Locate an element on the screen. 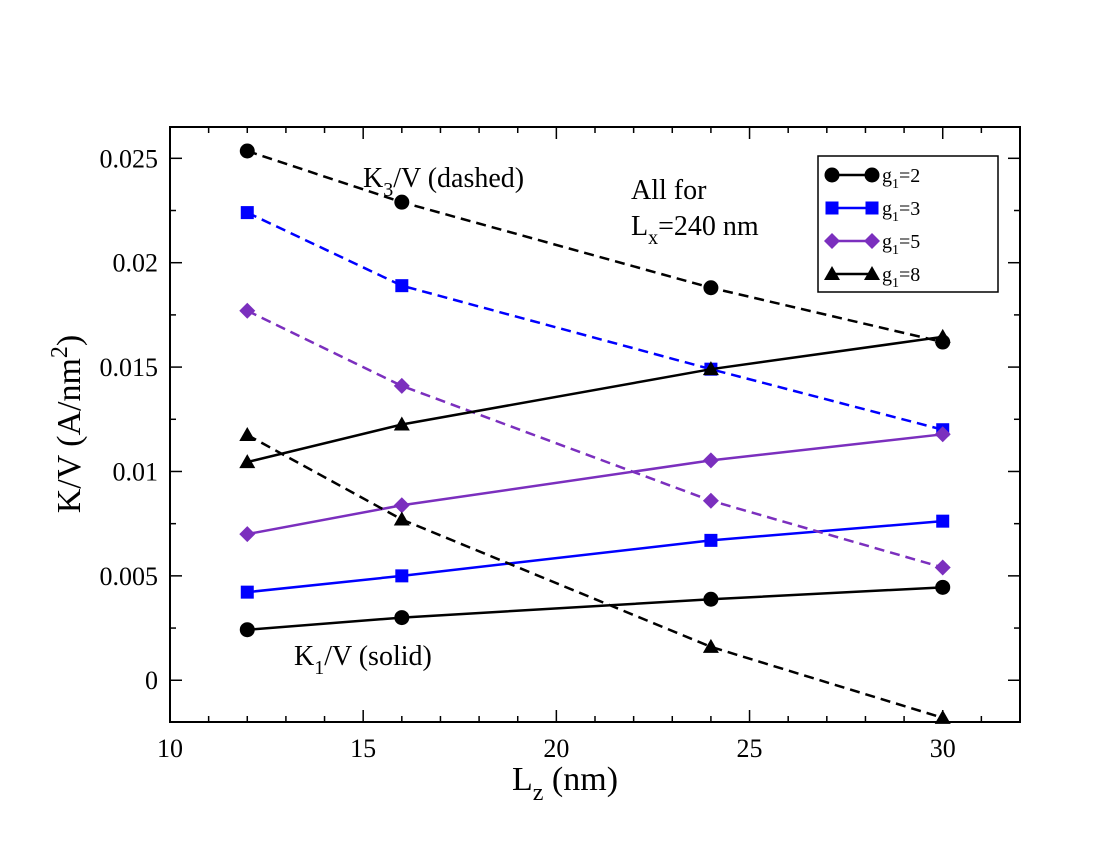  legend-item-g1=2: g1=2 is located at coordinates (872, 178).